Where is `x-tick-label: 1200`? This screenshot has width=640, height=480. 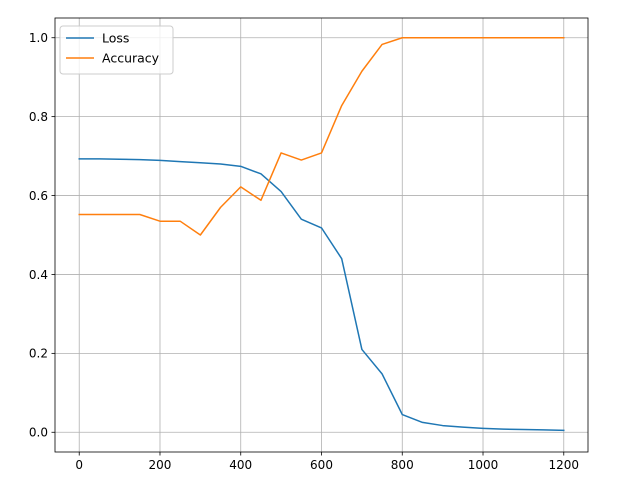 x-tick-label: 1200 is located at coordinates (563, 465).